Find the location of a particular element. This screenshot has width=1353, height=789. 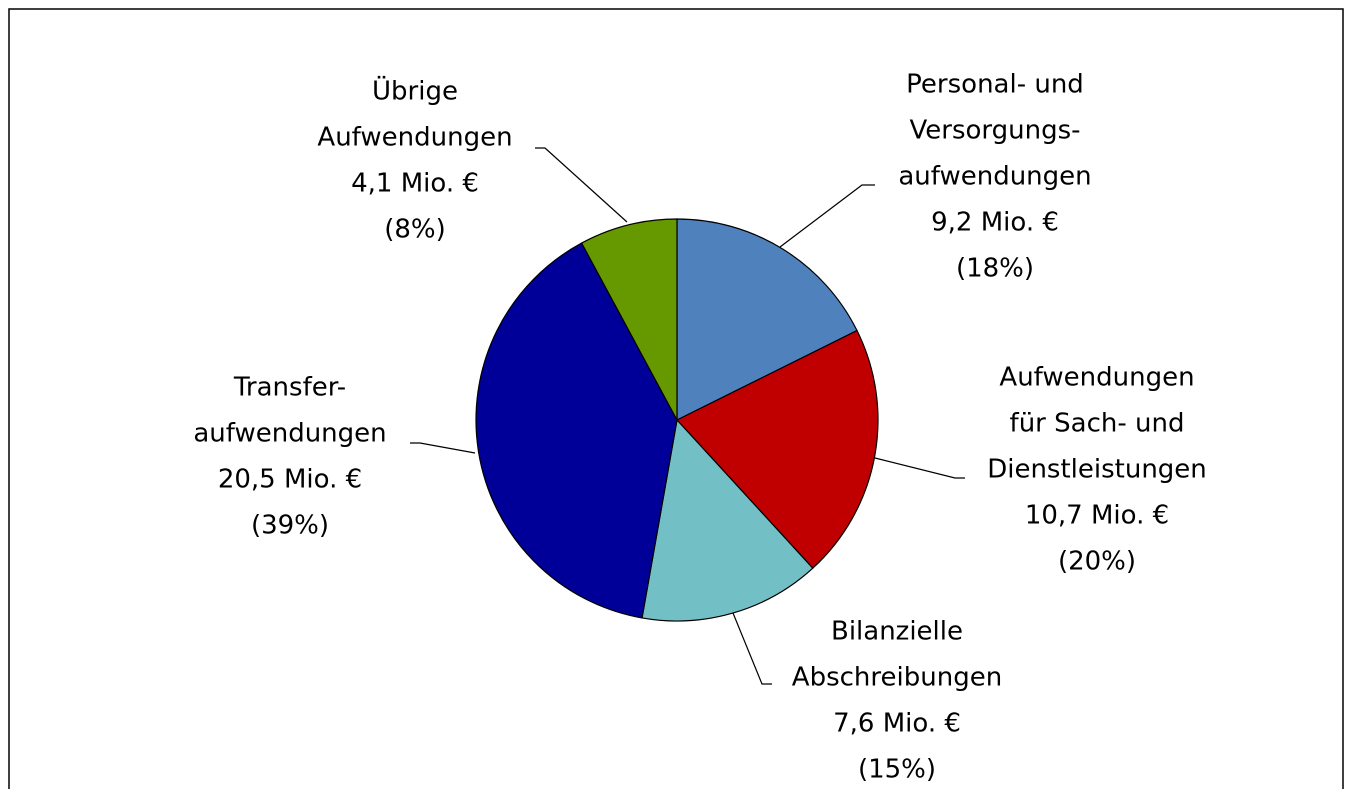

value-label: 4,1 Mio. € is located at coordinates (415, 184).